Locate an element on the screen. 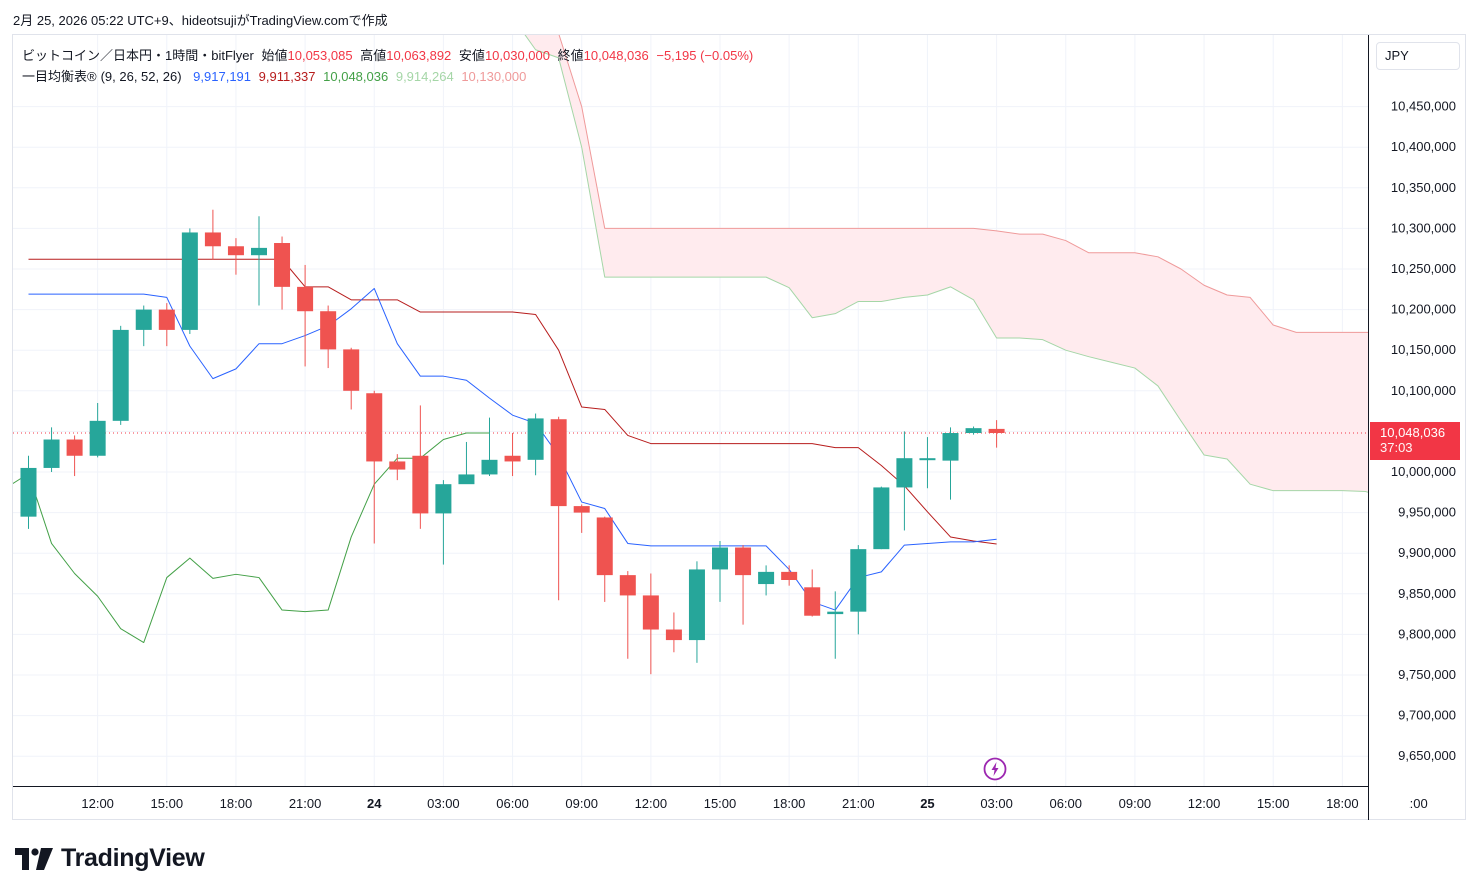  y-tick-label: 10,450,000 is located at coordinates (1423, 106).